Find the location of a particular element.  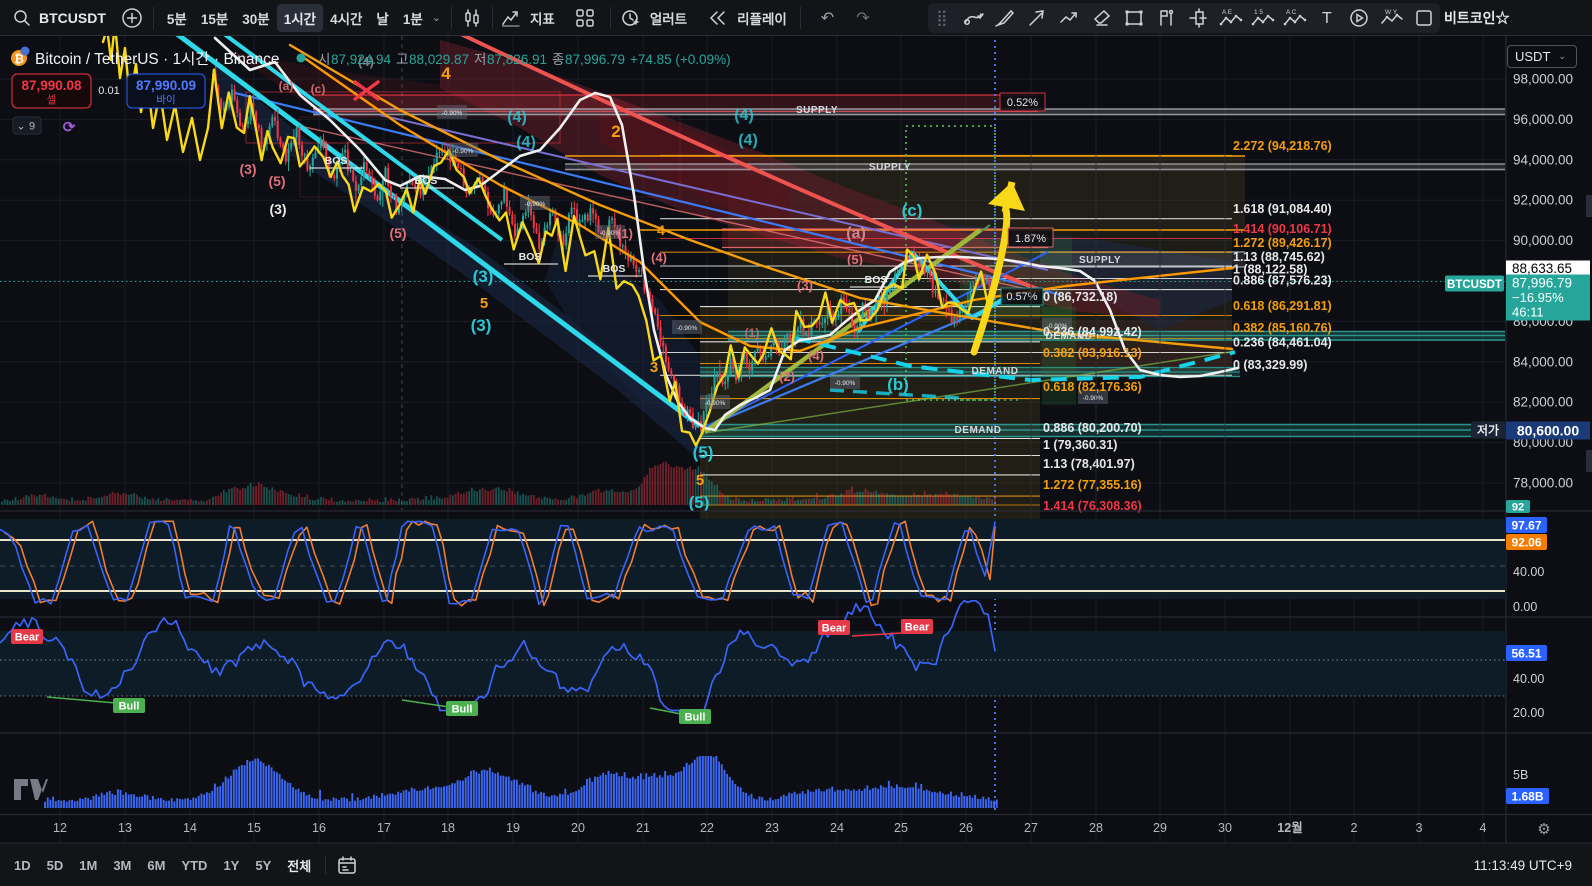

svg-text: A C is located at coordinates (1291, 12).